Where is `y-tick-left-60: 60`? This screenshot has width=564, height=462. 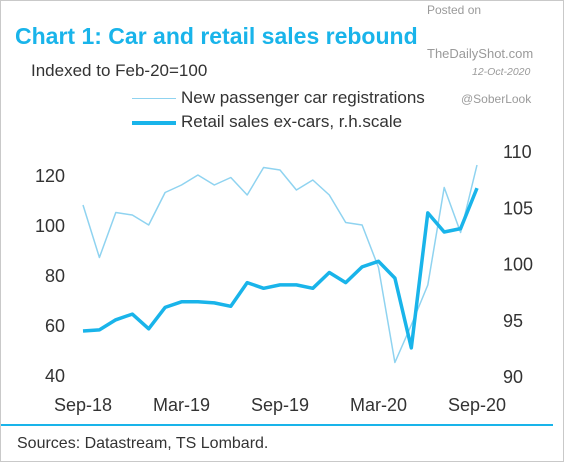
y-tick-left-60: 60 is located at coordinates (55, 326).